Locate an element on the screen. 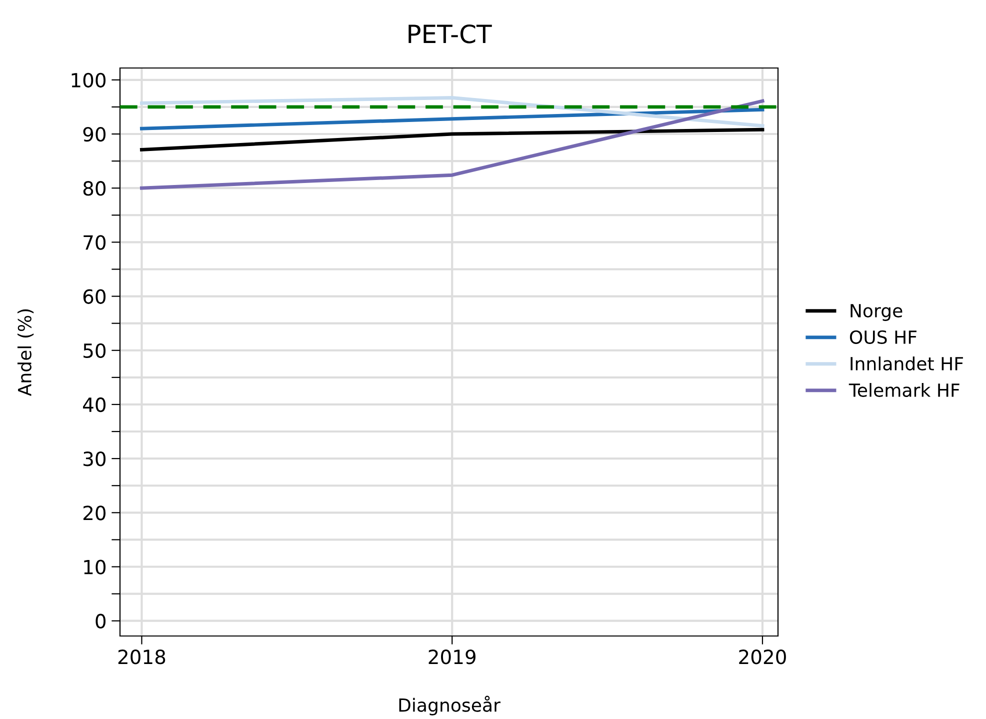 This screenshot has height=719, width=986. x-tick-label: 2020 is located at coordinates (762, 657).